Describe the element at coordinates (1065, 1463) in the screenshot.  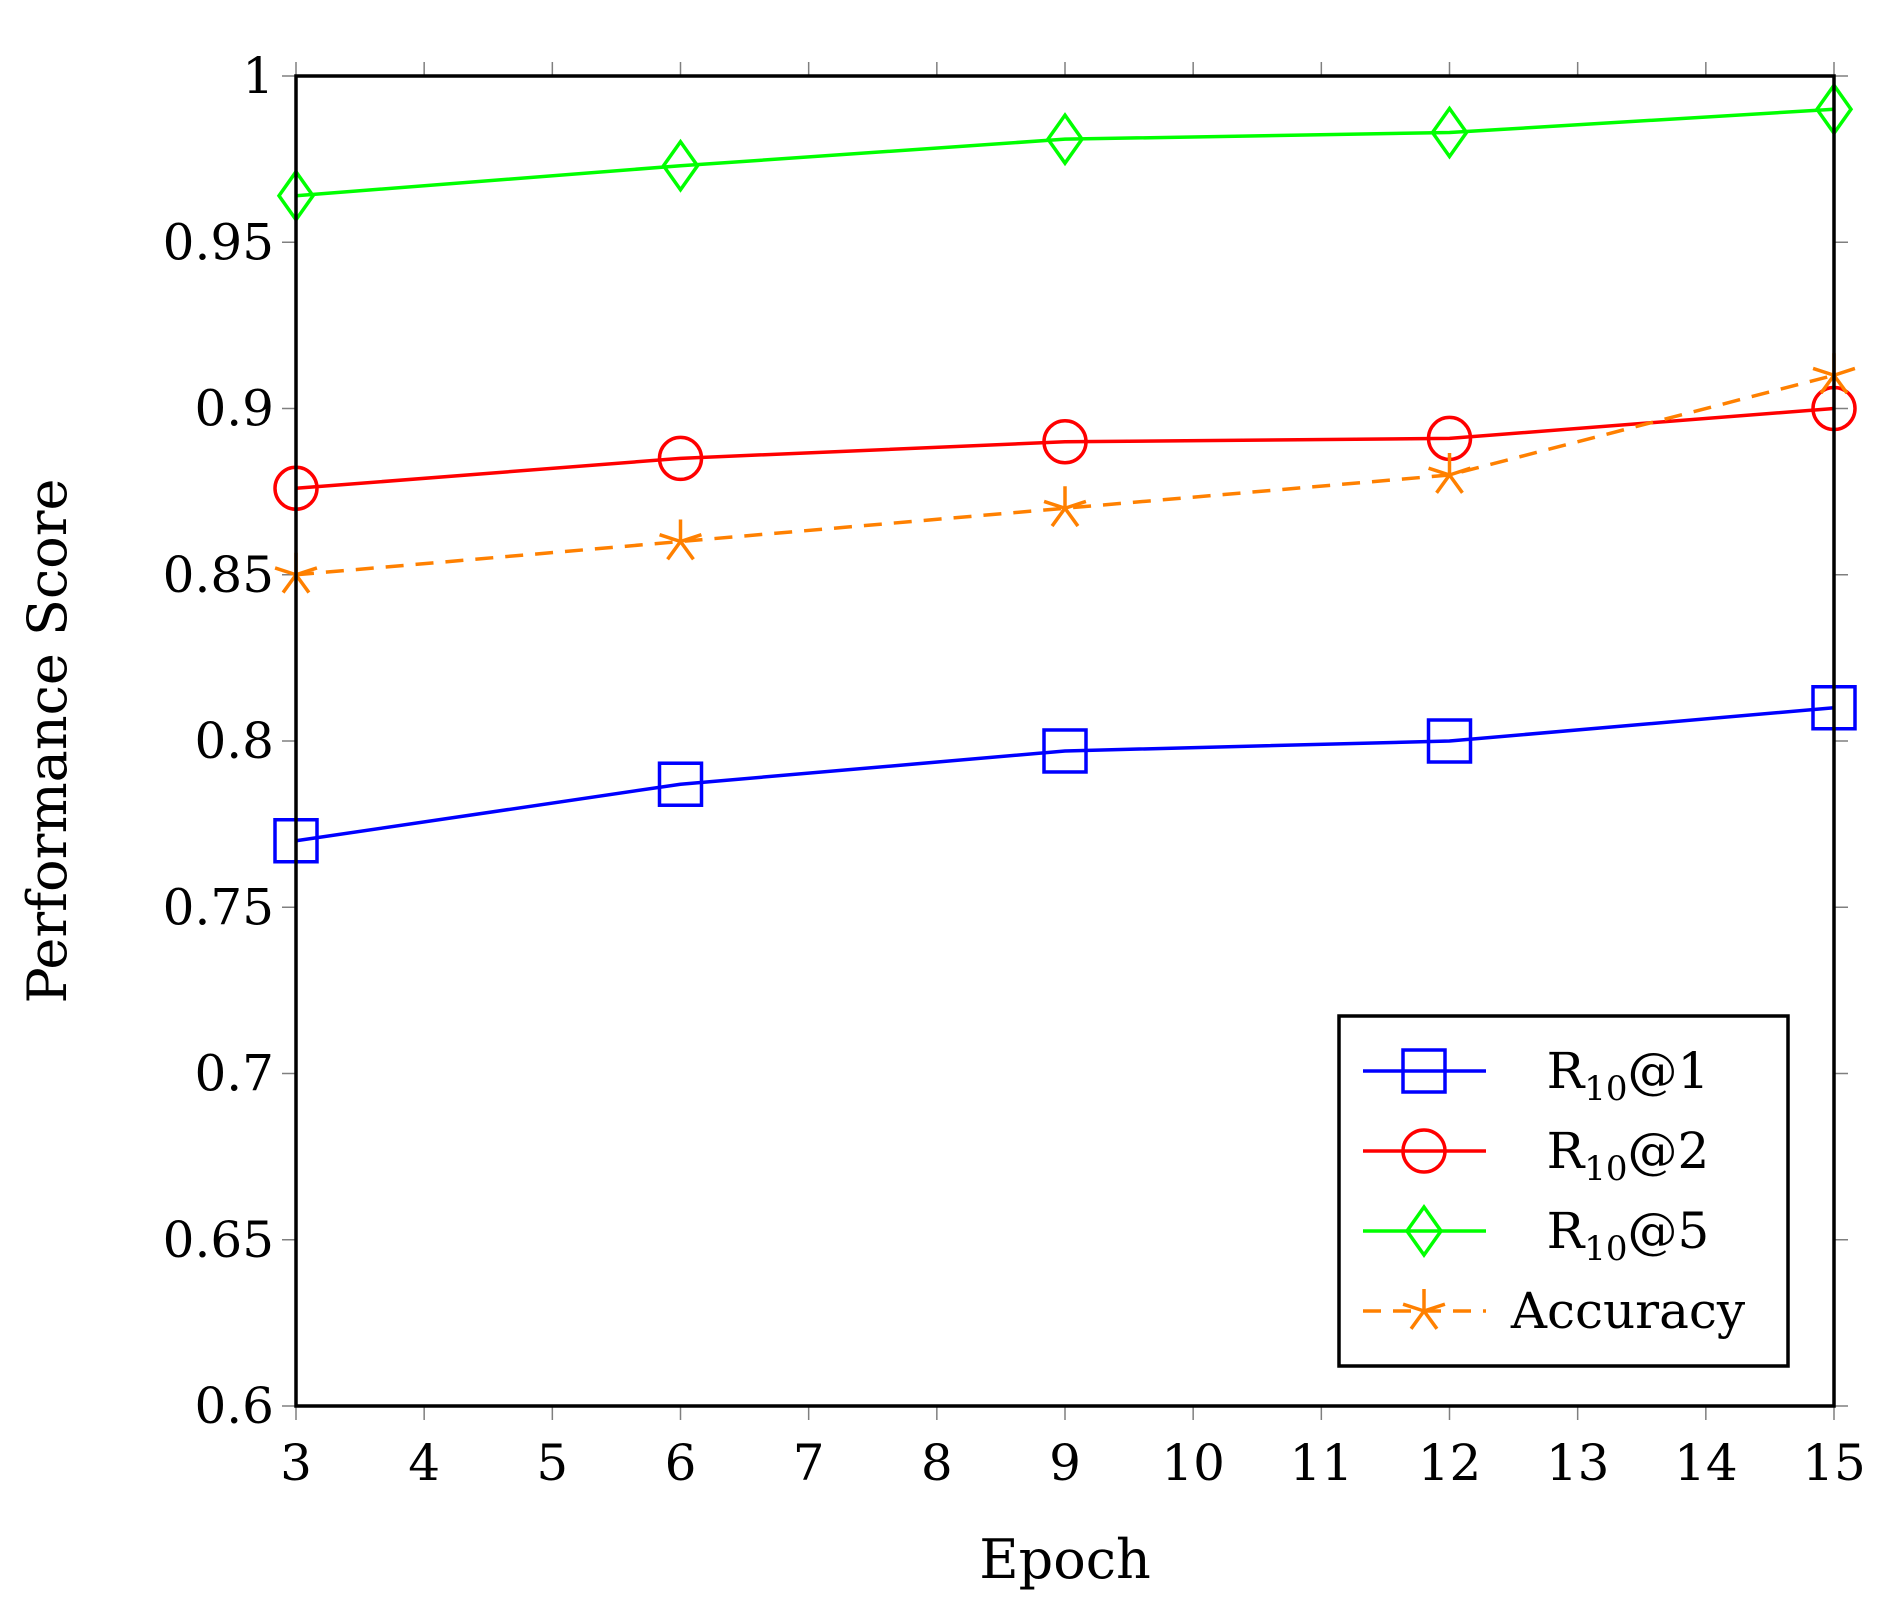
I see `x-tick-label: 9` at that location.